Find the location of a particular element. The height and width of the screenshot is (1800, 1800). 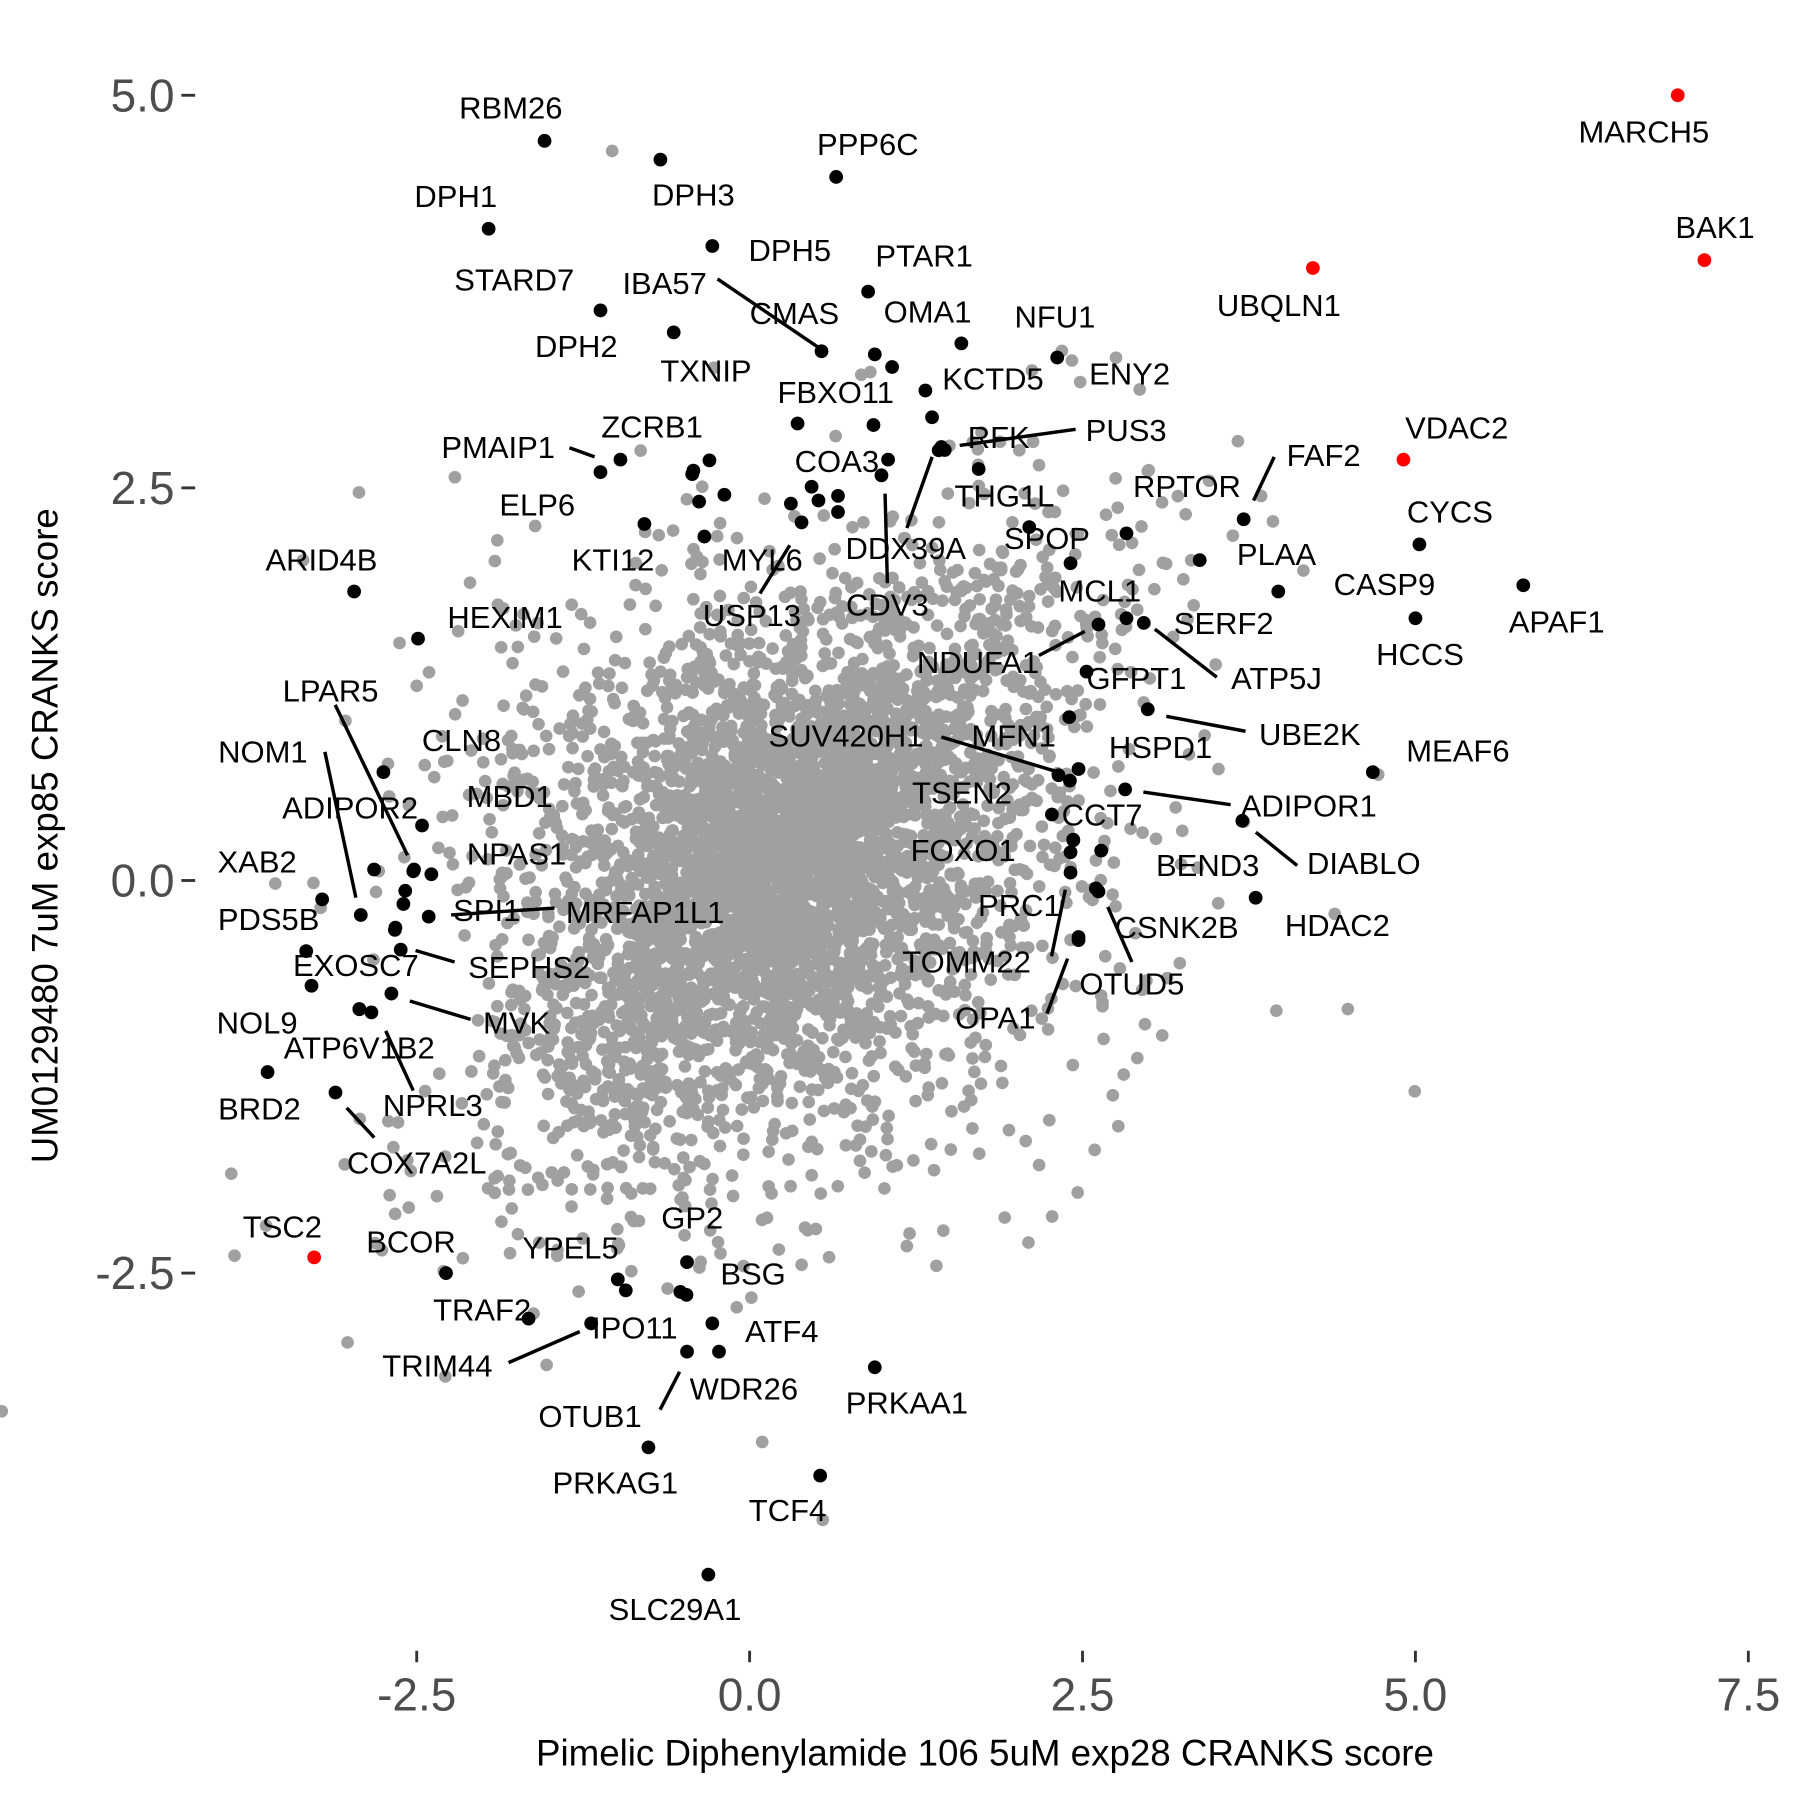

y-tick-label: 2.5 is located at coordinates (143, 488).